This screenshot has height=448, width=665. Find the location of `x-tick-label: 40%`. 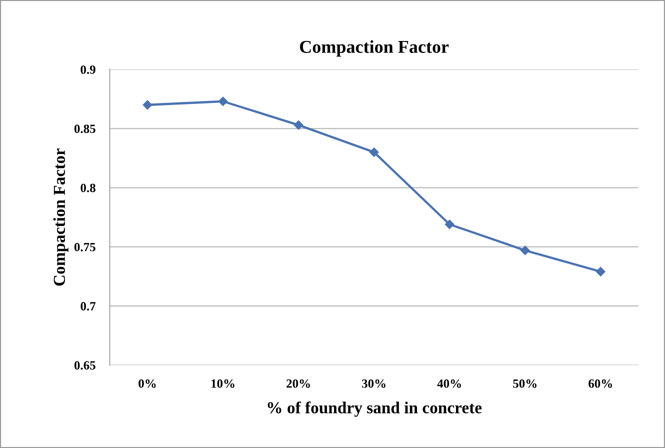

x-tick-label: 40% is located at coordinates (449, 383).